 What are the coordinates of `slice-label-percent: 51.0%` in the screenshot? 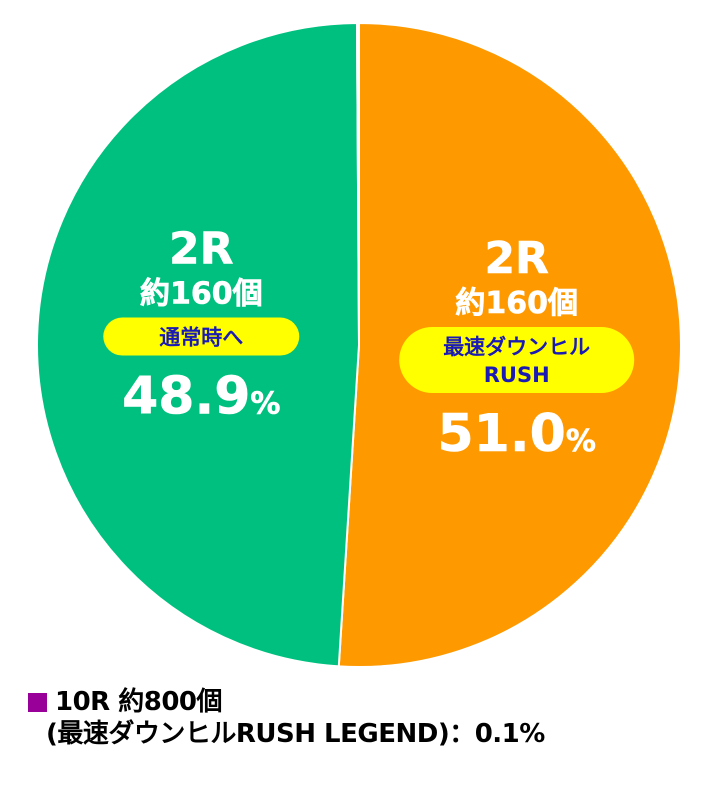 It's located at (517, 434).